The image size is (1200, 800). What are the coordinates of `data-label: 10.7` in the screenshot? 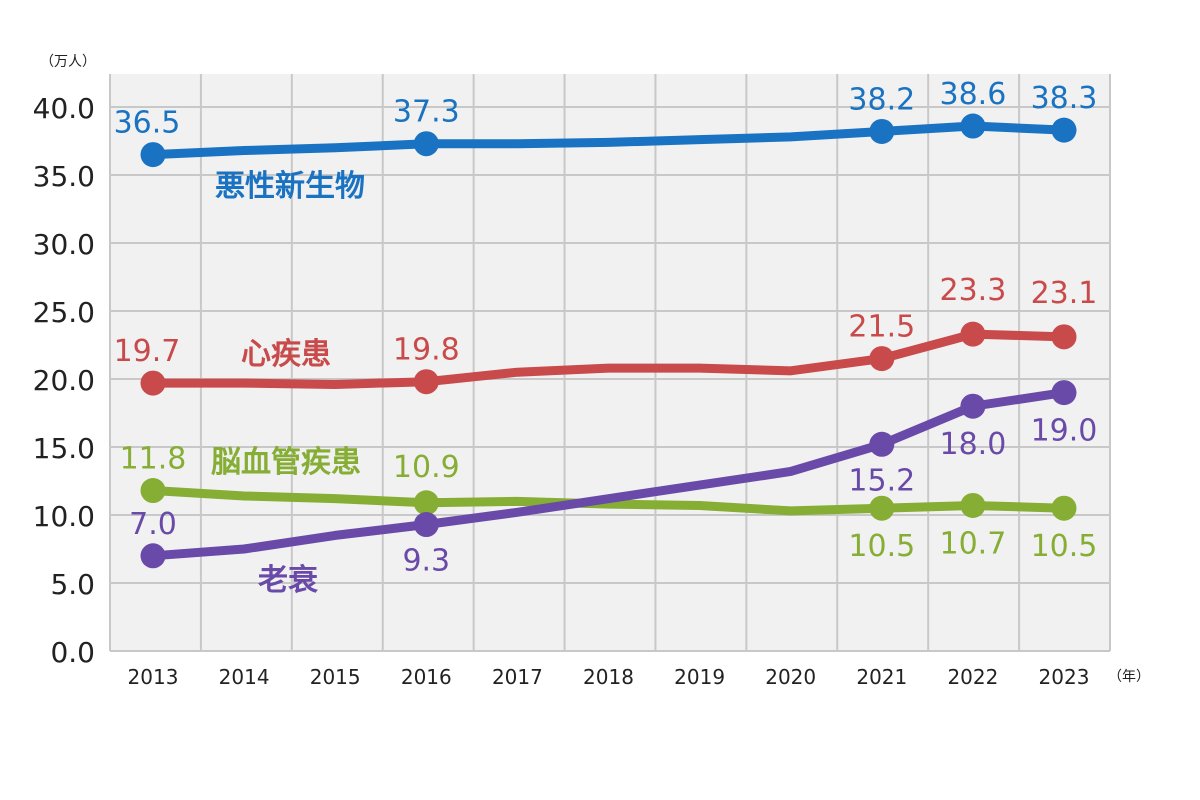 It's located at (973, 543).